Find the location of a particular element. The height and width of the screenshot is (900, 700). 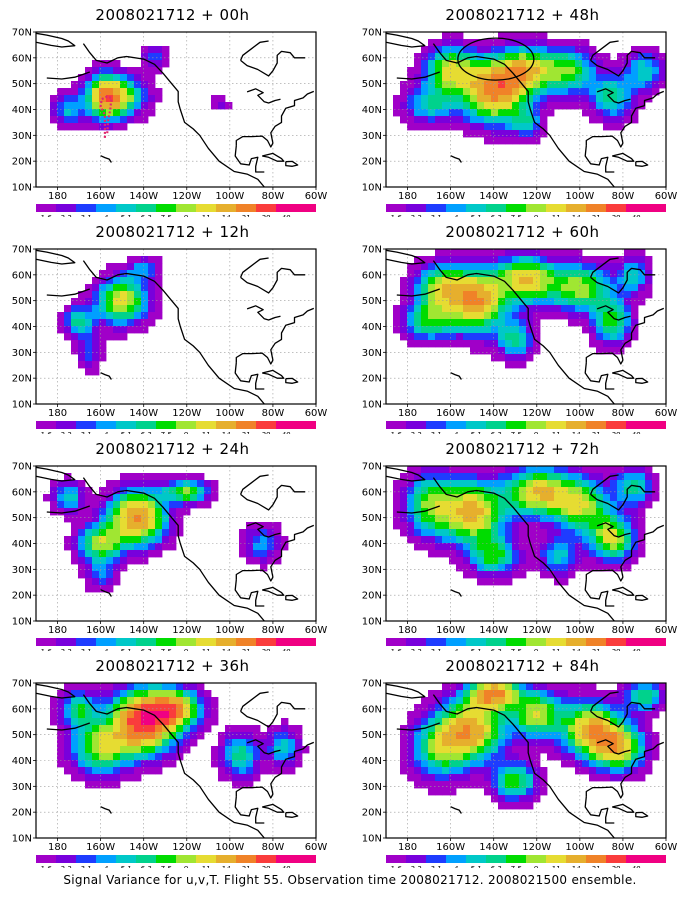

colorbar-label: 9 is located at coordinates (536, 649).